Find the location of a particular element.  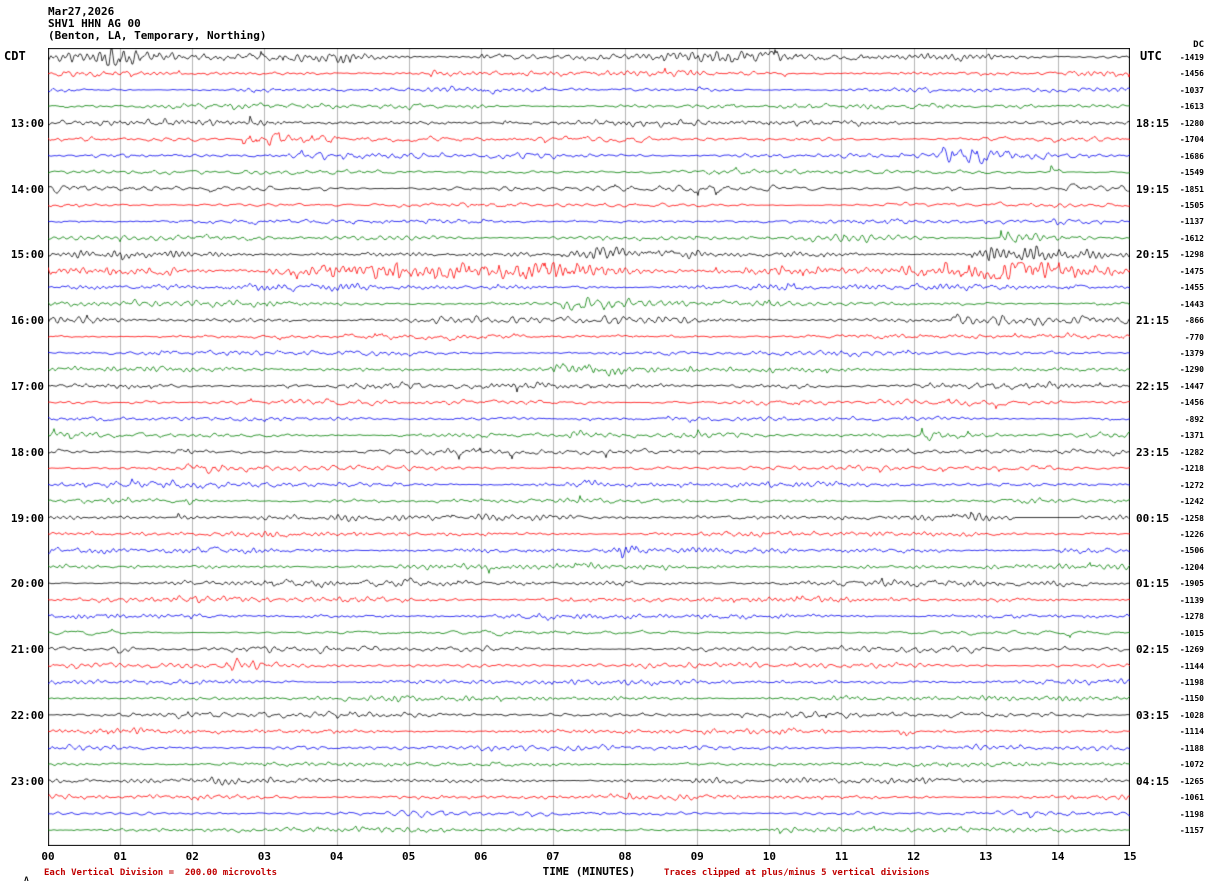

dc-value: -1704 is located at coordinates (1191, 140).